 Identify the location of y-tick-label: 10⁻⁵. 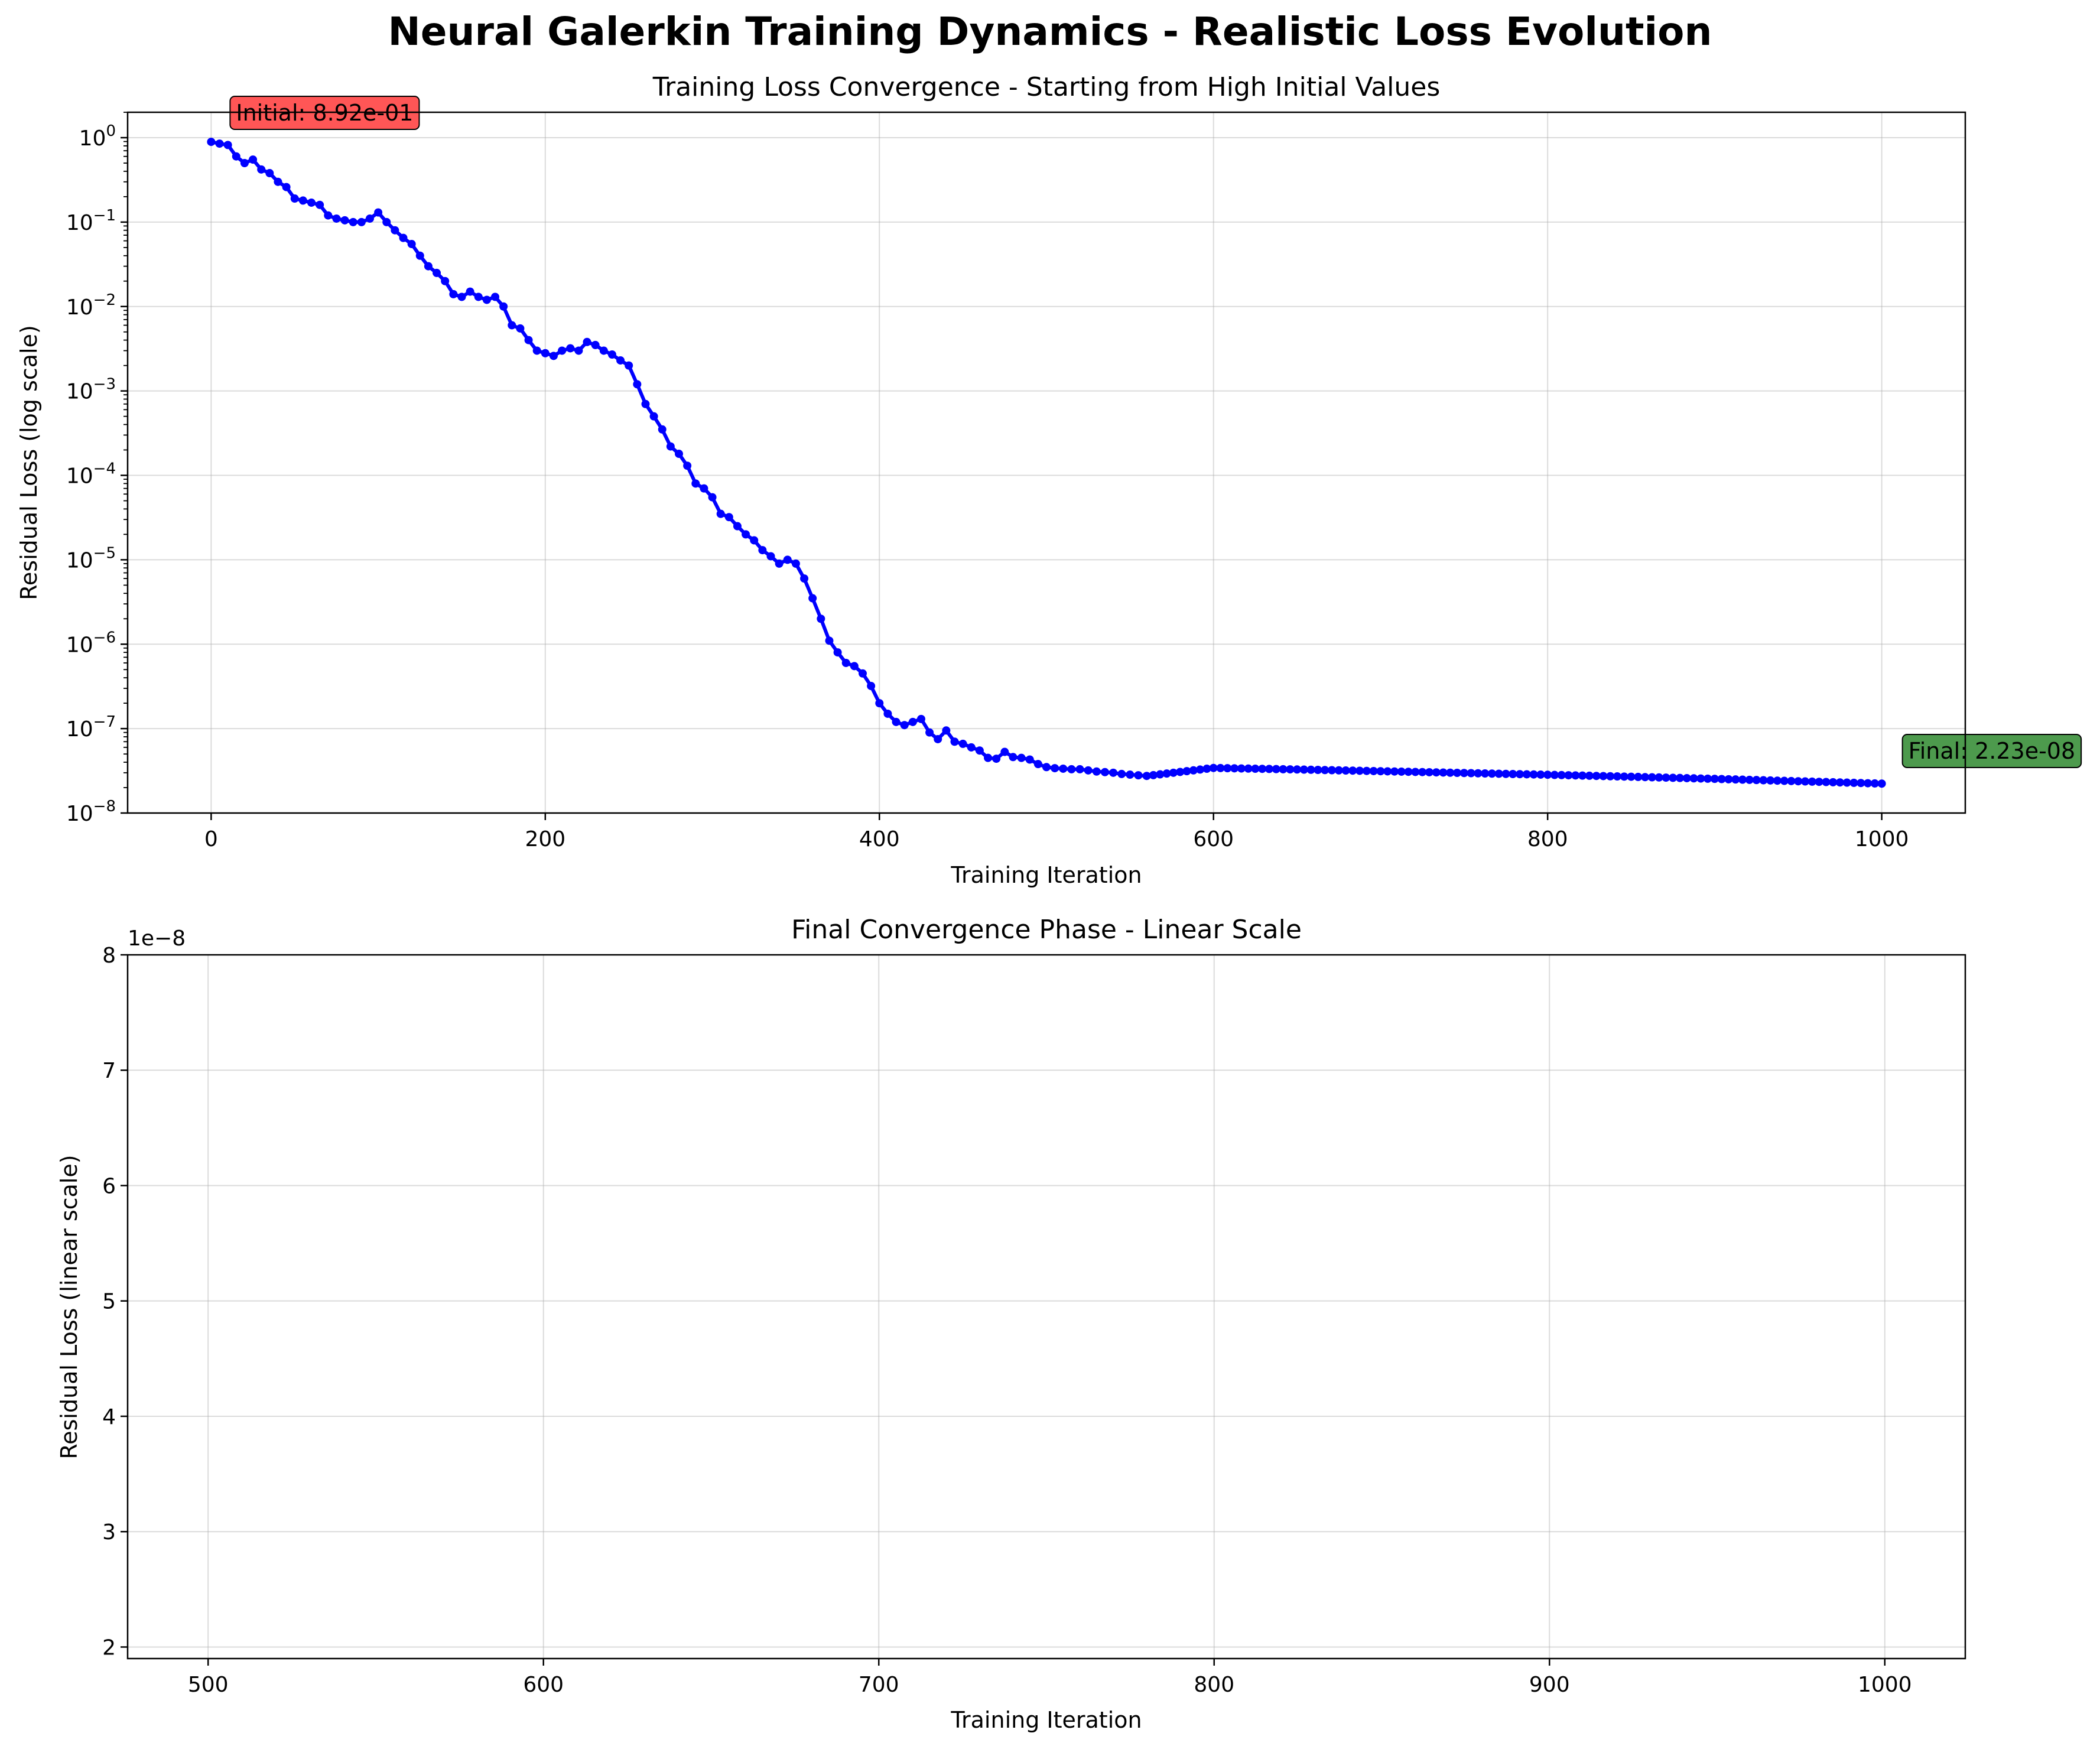
(91, 558).